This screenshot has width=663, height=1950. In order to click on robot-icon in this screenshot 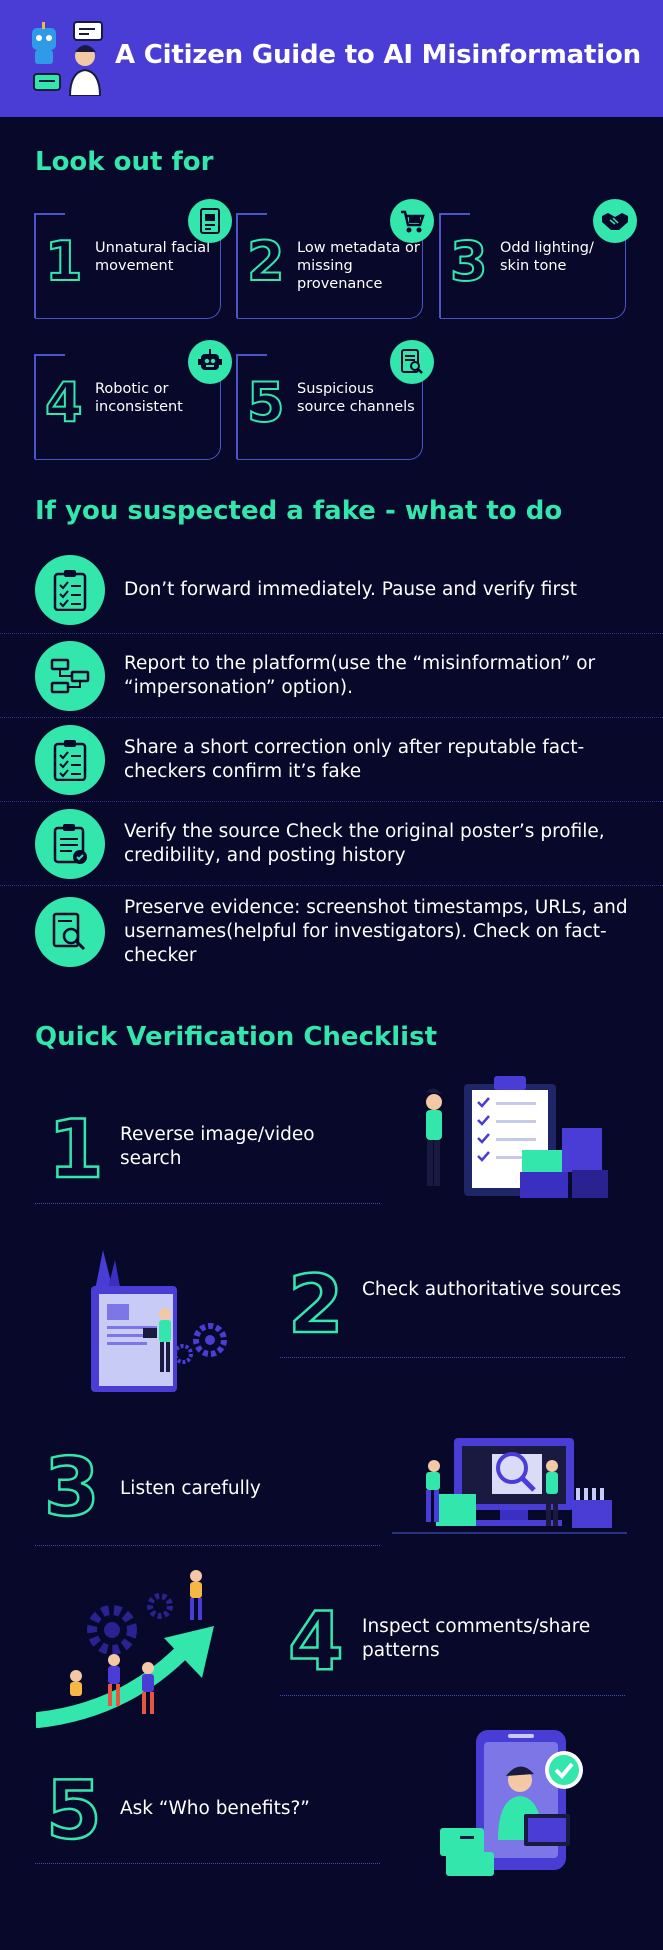, I will do `click(210, 362)`.